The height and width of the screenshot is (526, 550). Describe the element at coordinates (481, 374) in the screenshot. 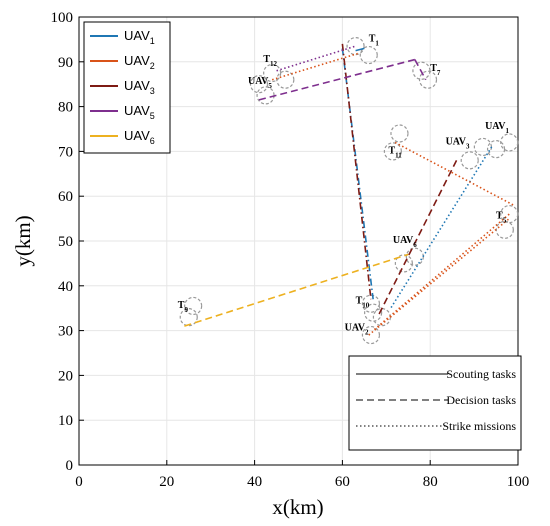

I see `style-legend-entry: Scouting tasks` at that location.